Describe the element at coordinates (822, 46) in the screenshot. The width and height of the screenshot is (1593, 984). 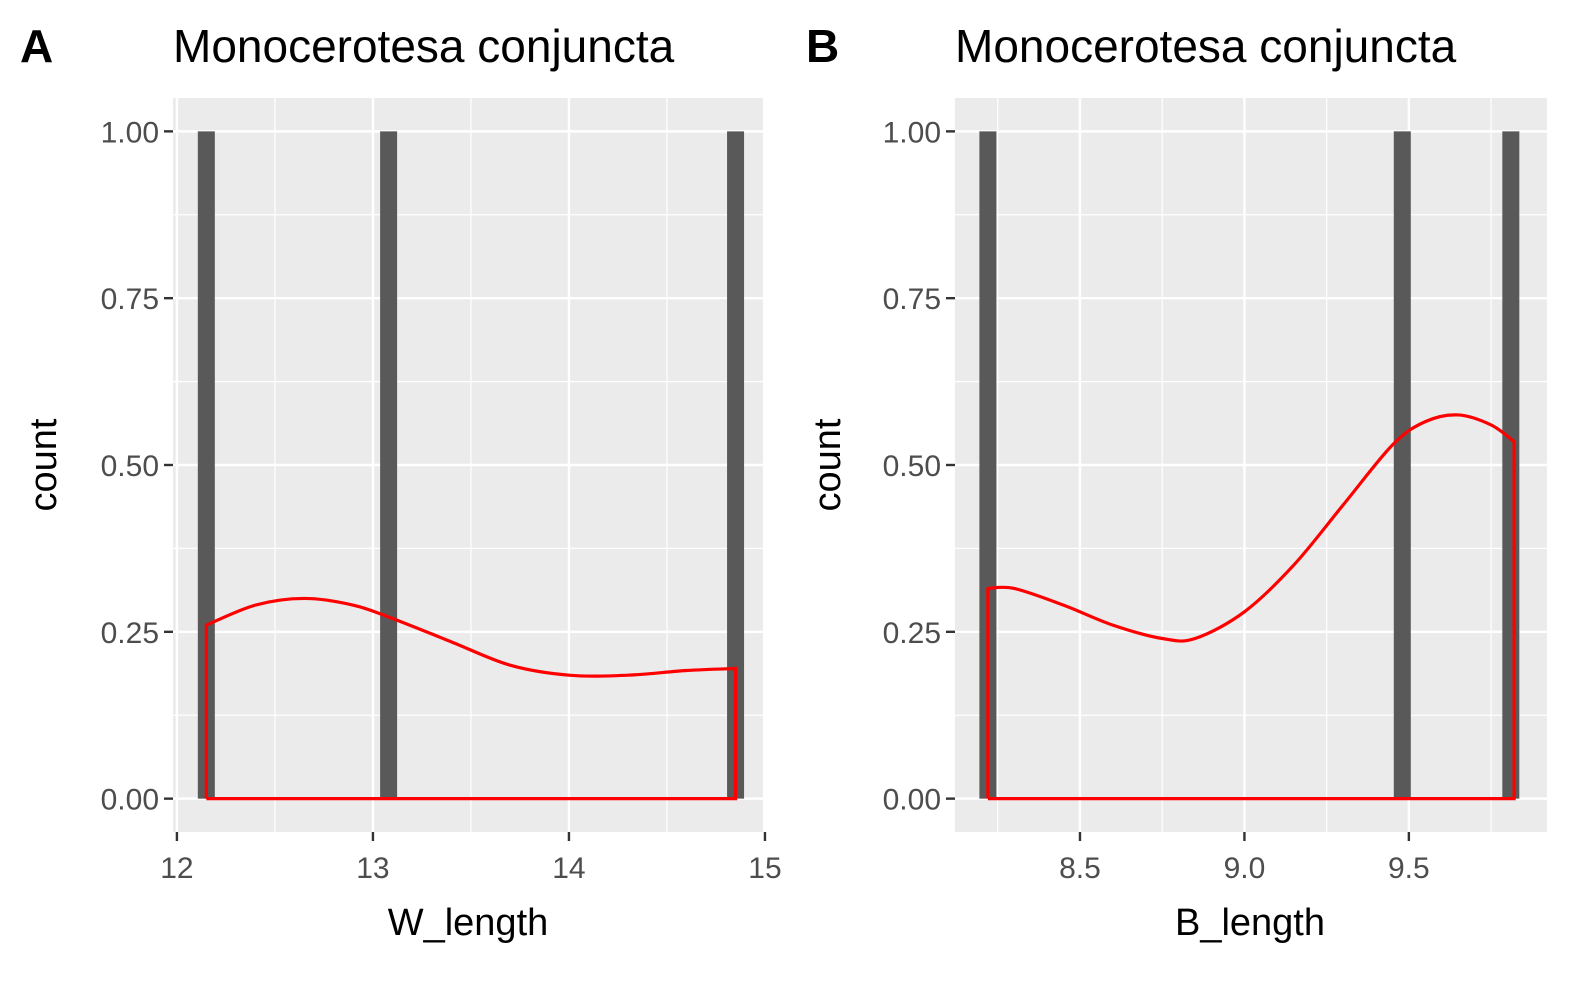
I see `panel-tag-b: B` at that location.